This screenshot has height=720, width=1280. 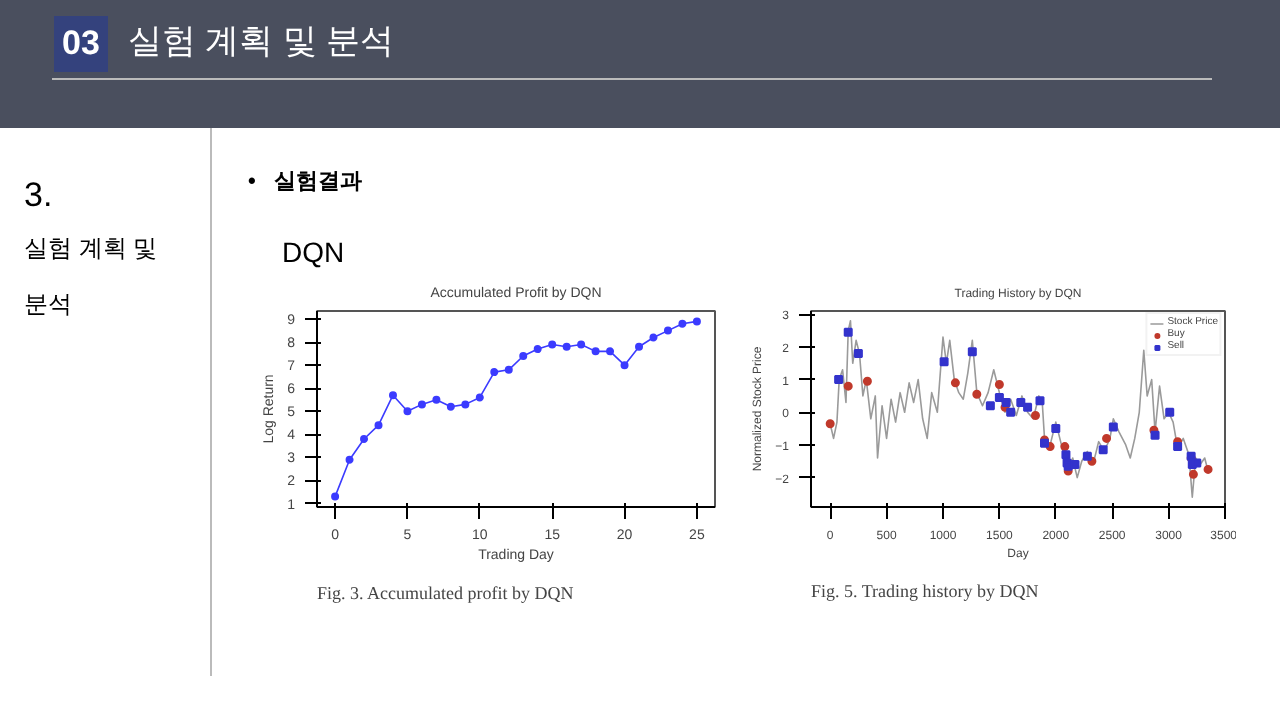 What do you see at coordinates (314, 252) in the screenshot?
I see `text: DQN` at bounding box center [314, 252].